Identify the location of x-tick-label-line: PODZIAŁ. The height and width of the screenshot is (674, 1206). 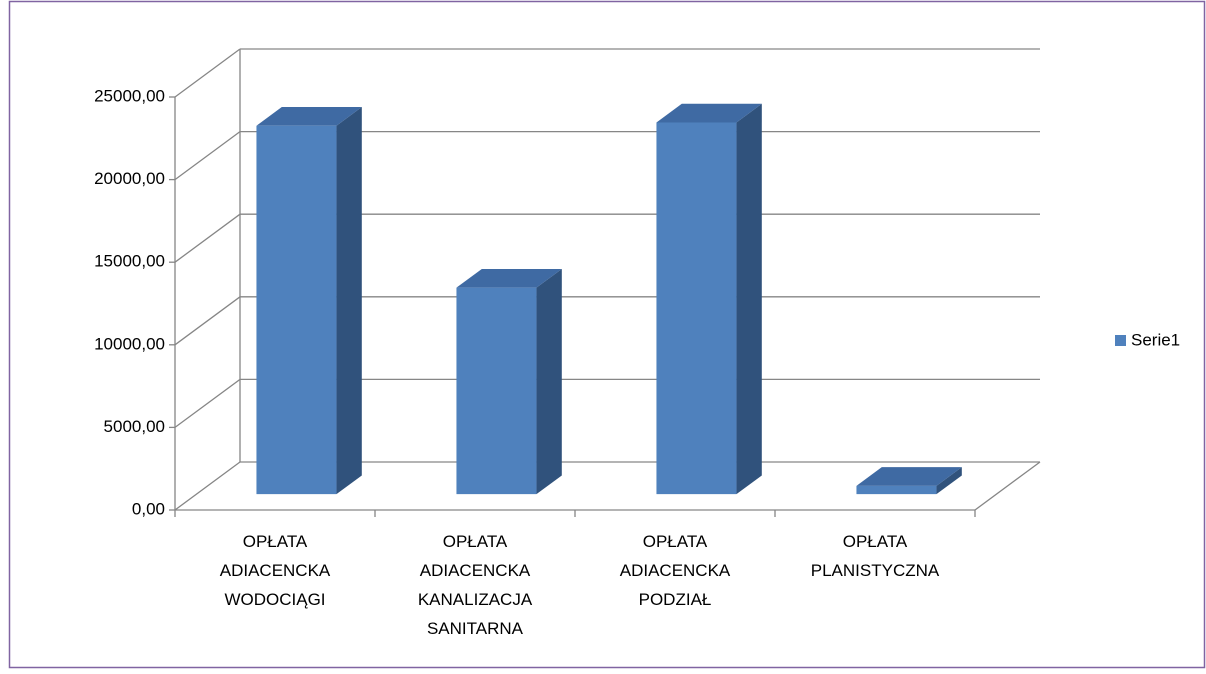
(675, 599).